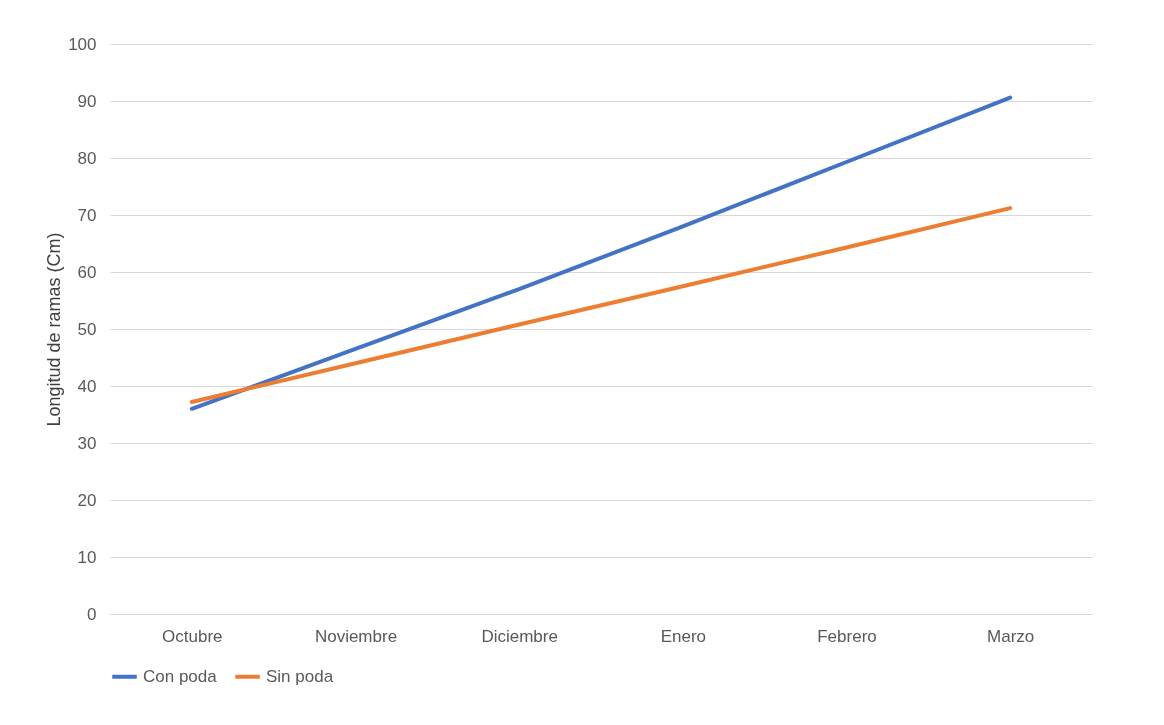 Image resolution: width=1164 pixels, height=725 pixels. Describe the element at coordinates (180, 676) in the screenshot. I see `legend-label: Con poda` at that location.